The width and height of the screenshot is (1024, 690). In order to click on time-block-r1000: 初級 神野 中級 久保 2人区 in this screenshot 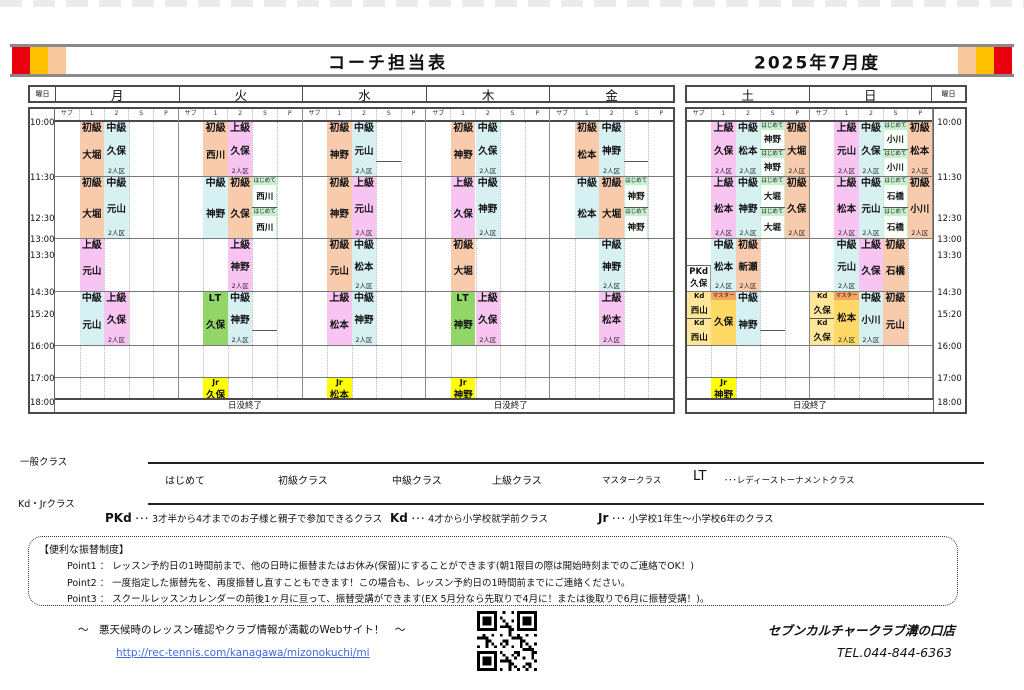, I will do `click(488, 149)`.